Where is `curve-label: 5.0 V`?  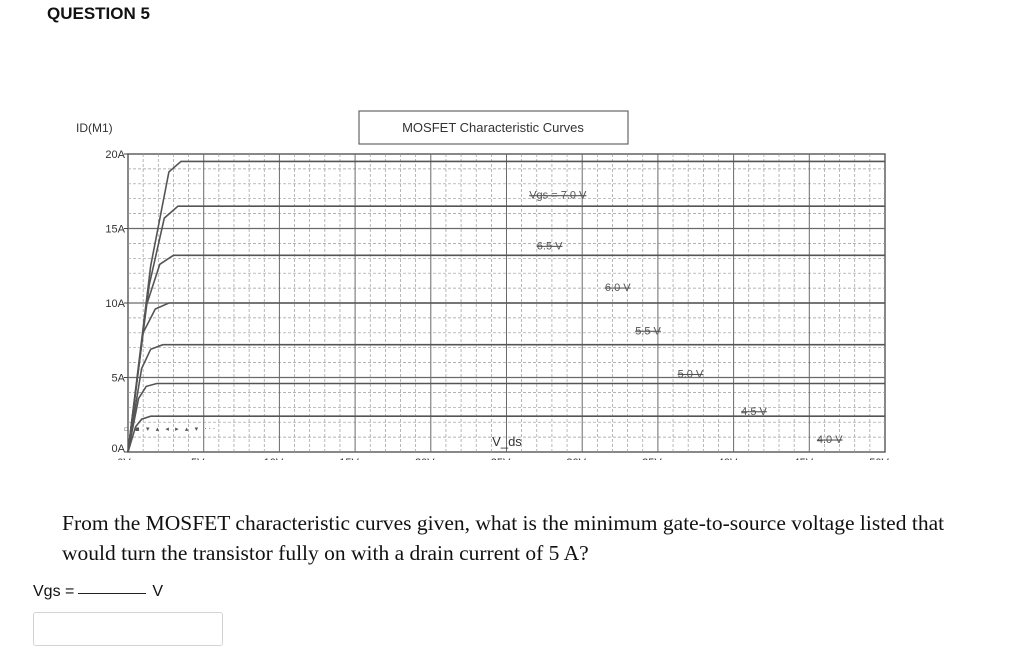 curve-label: 5.0 V is located at coordinates (691, 375).